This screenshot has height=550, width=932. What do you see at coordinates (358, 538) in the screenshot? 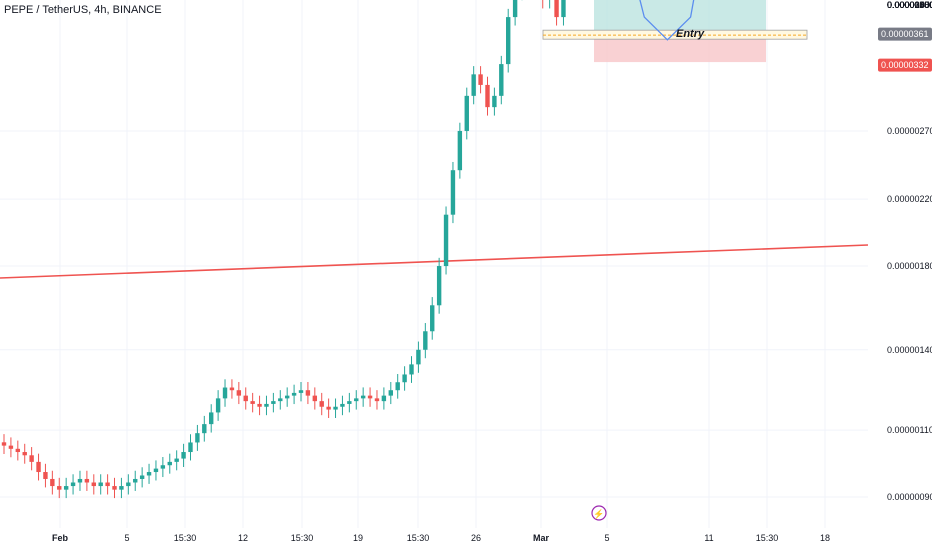
I see `time-tick-label: 19` at bounding box center [358, 538].